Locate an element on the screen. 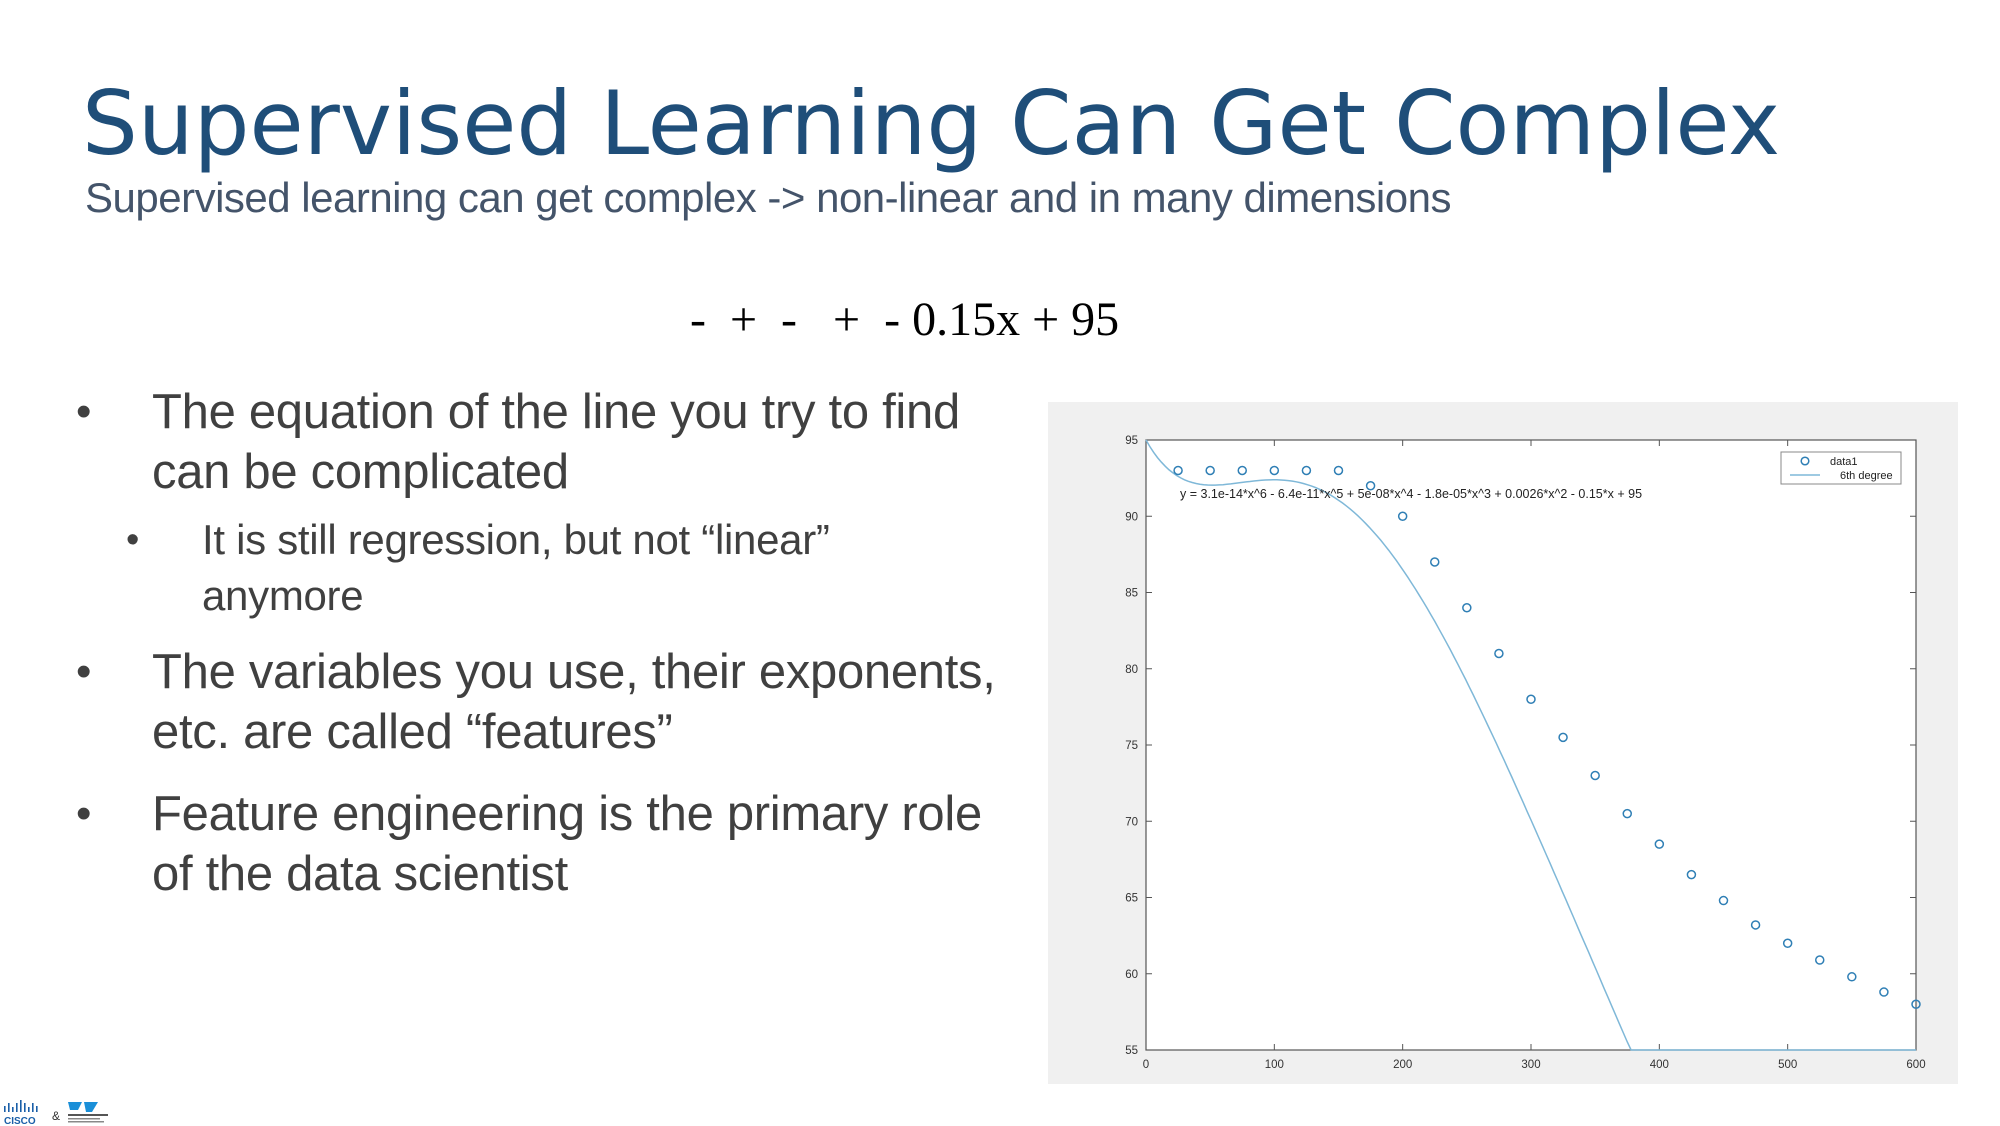  cisco-logo-icon: CISCO & is located at coordinates (56, 1113).